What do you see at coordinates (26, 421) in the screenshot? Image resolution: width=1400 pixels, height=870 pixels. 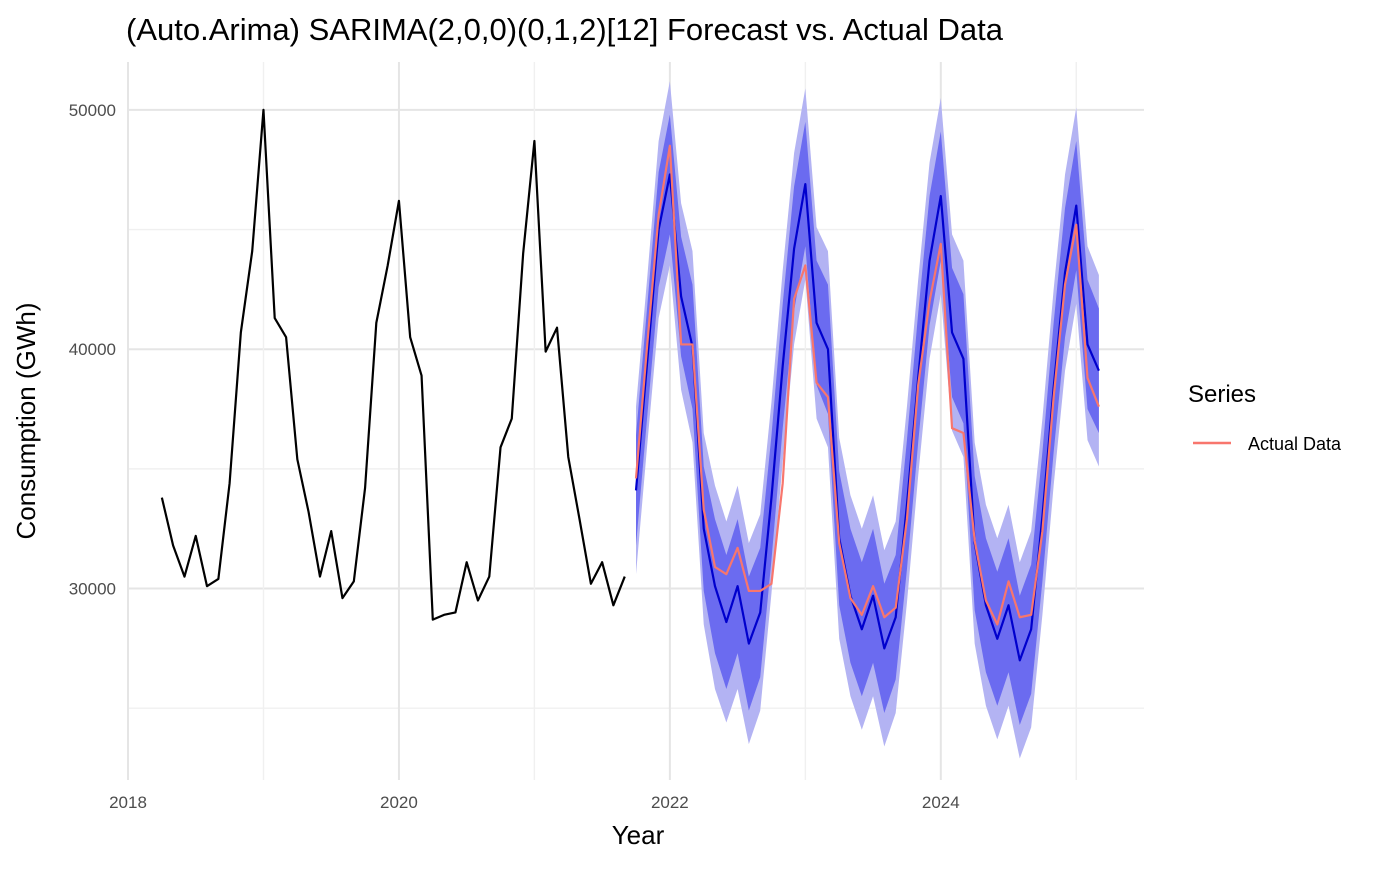 I see `y-axis-title: Consumption (GWh)` at bounding box center [26, 421].